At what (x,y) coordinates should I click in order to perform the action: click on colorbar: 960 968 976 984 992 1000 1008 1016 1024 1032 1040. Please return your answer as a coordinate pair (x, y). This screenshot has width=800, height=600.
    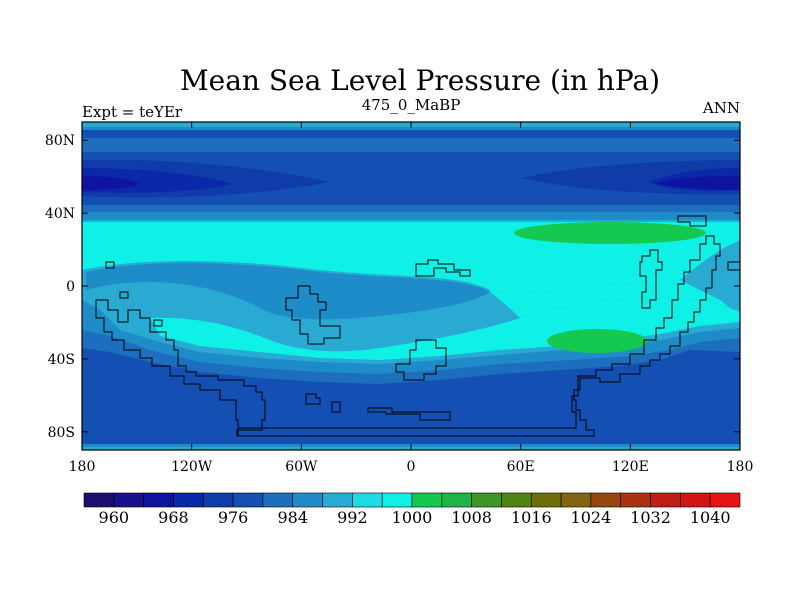
    Looking at the image, I should click on (412, 509).